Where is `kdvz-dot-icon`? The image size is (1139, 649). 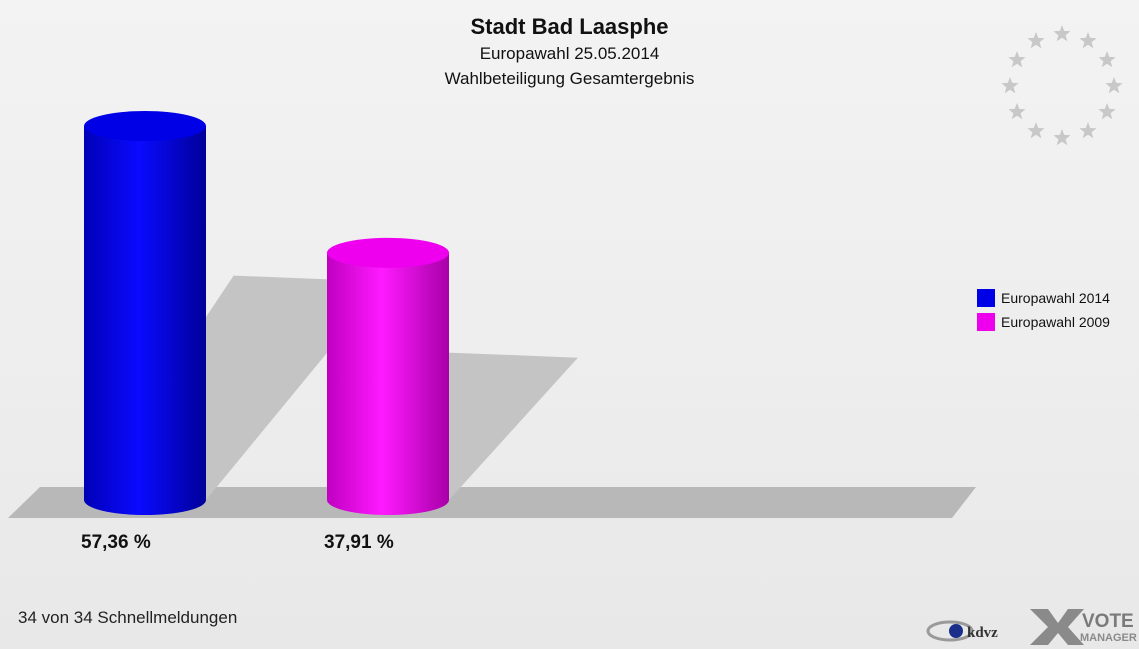 kdvz-dot-icon is located at coordinates (956, 631).